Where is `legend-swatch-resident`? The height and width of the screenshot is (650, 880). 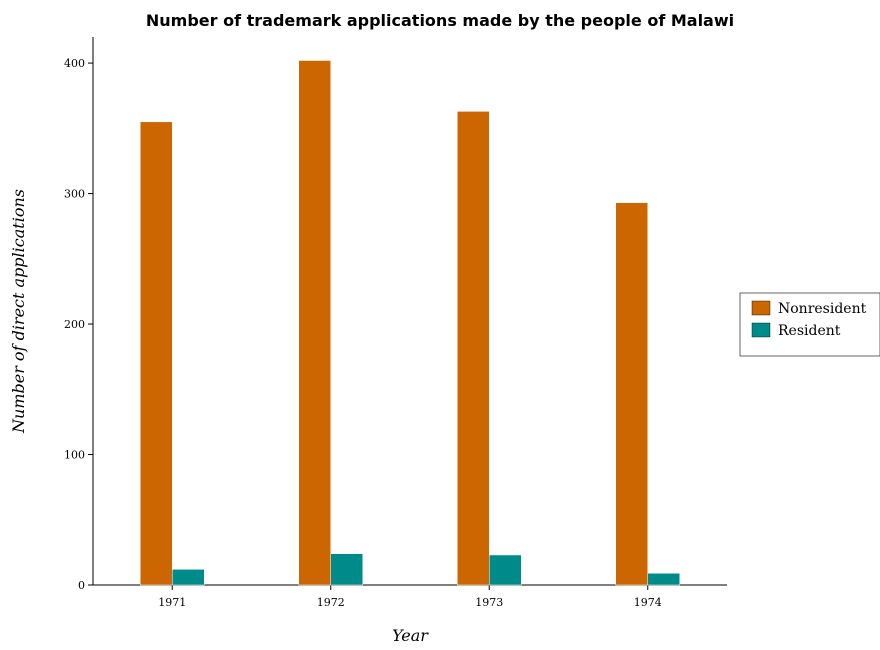 legend-swatch-resident is located at coordinates (761, 330).